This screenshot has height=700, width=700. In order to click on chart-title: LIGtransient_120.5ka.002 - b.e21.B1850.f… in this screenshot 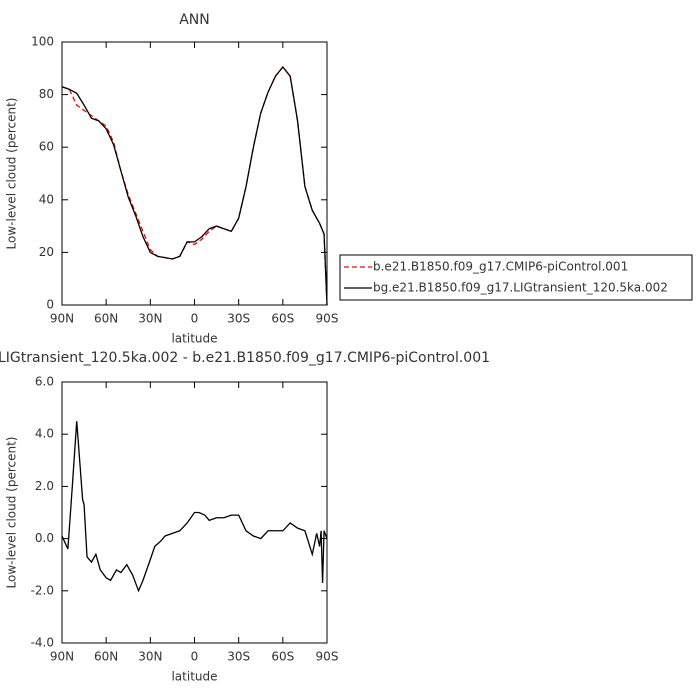, I will do `click(245, 358)`.